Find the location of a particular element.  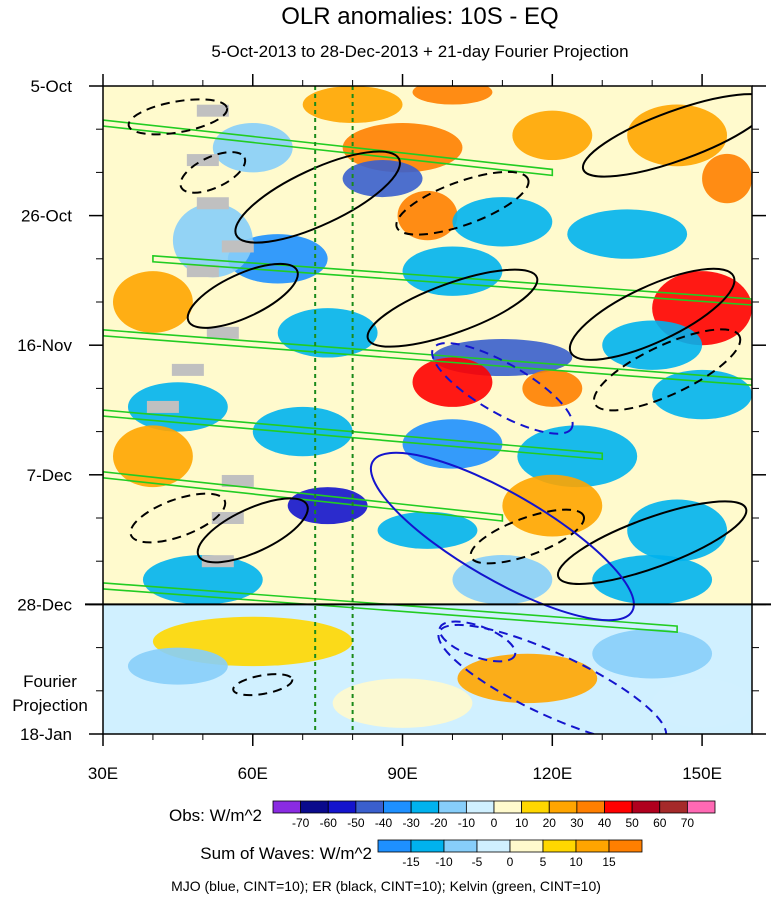

waves-colorbar-label: Sum of Waves: W/m^2 is located at coordinates (286, 853).